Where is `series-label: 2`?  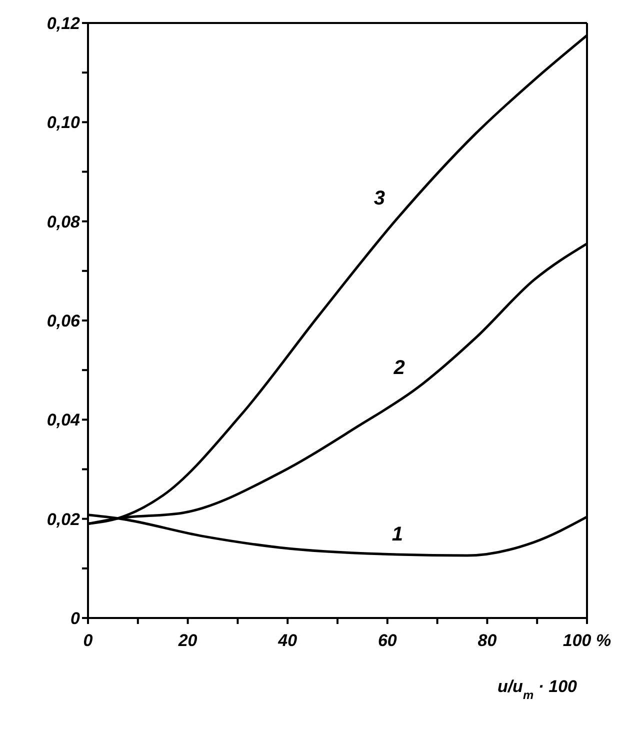
series-label: 2 is located at coordinates (398, 367).